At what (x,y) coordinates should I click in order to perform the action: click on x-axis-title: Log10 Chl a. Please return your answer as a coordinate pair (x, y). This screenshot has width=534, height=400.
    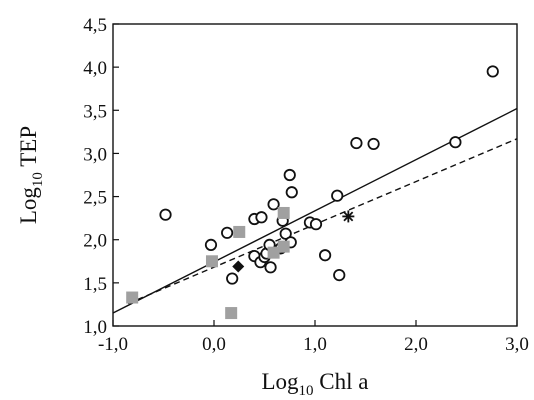
    Looking at the image, I should click on (314, 384).